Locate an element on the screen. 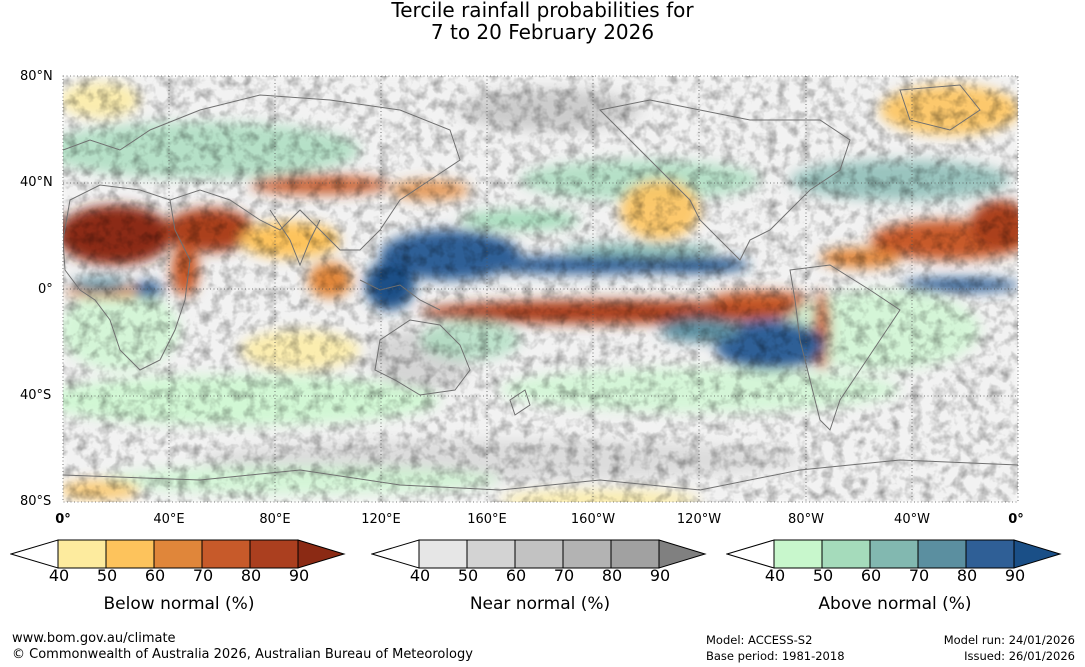  base-period: Base period: 1981-2018 is located at coordinates (775, 656).